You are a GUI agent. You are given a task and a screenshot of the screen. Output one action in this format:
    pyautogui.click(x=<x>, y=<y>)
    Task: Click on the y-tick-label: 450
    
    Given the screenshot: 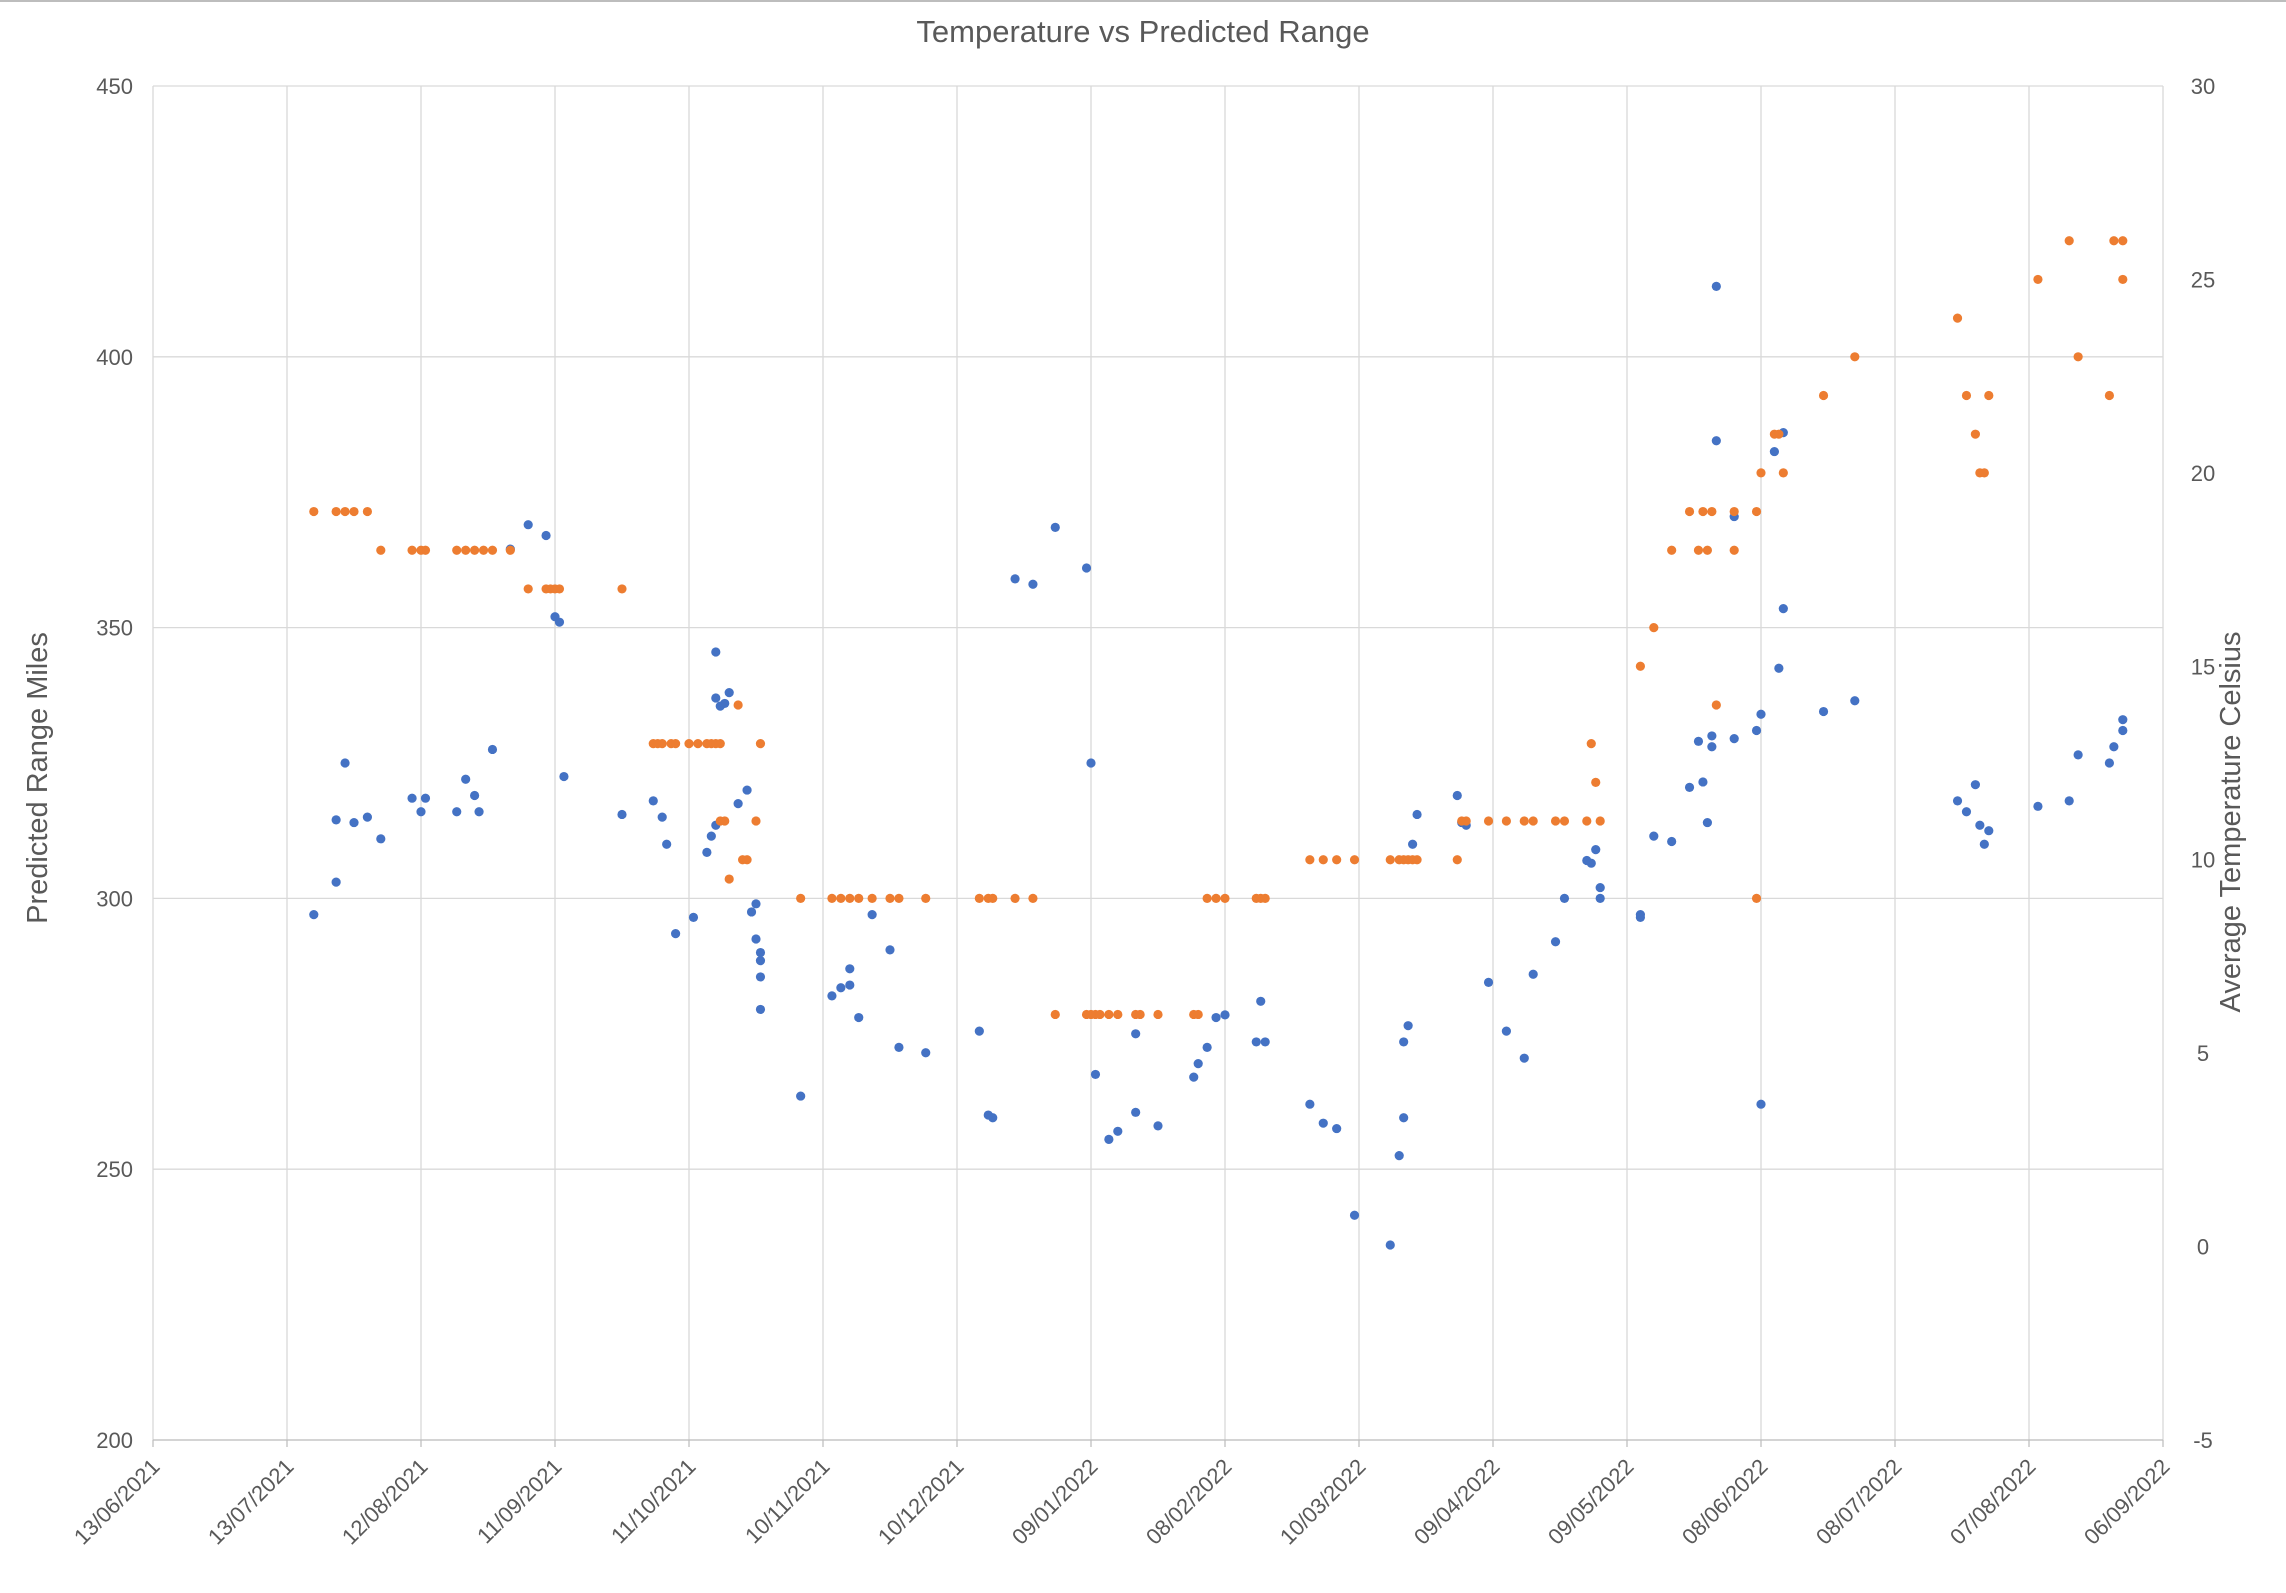 What is the action you would take?
    pyautogui.click(x=114, y=86)
    